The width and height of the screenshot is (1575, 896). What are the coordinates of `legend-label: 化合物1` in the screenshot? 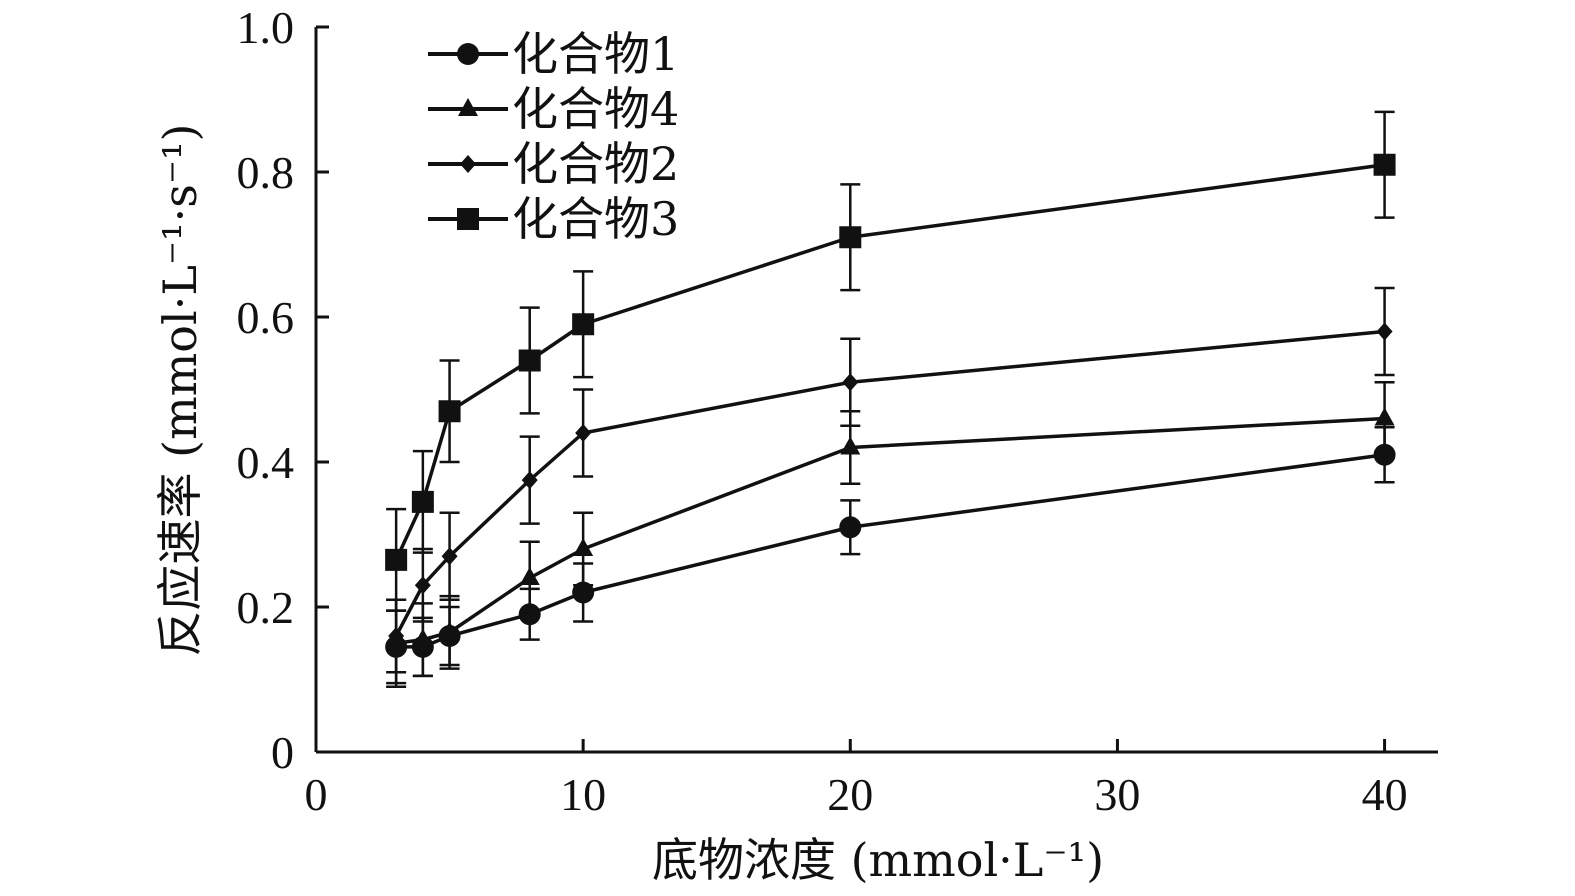 It's located at (595, 54).